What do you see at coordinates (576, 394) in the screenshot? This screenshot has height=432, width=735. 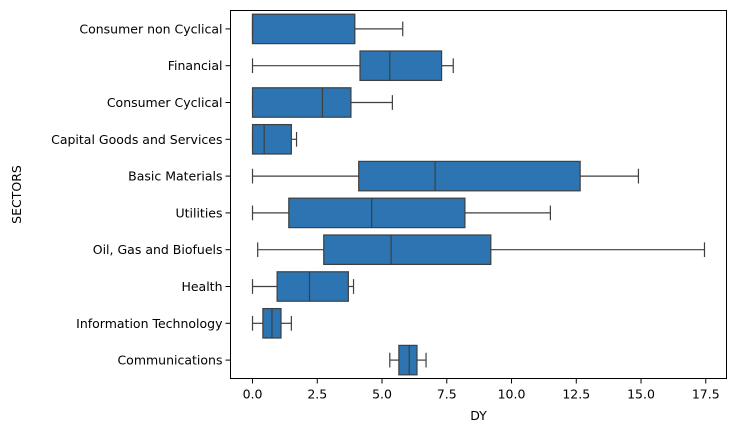 I see `x-tick-label: 12.5` at bounding box center [576, 394].